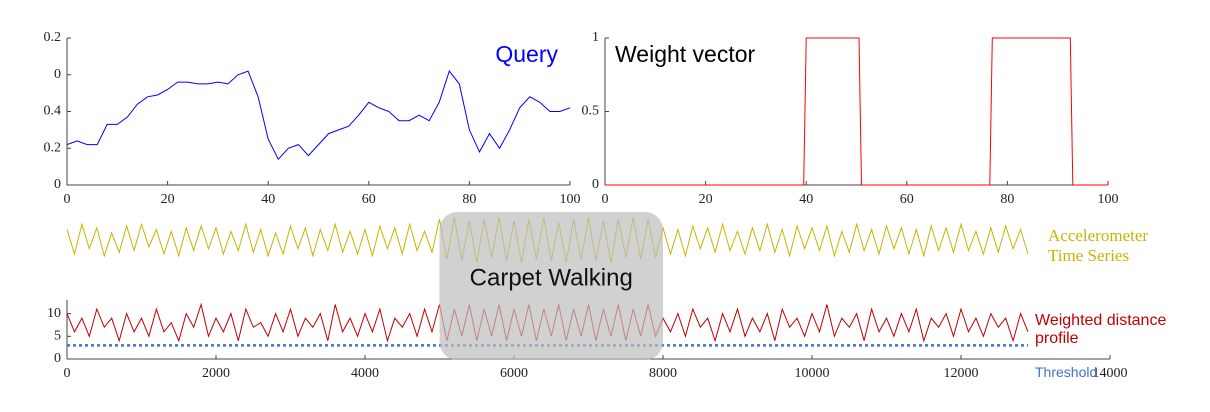  What do you see at coordinates (54, 313) in the screenshot?
I see `y-tick-label: 10` at bounding box center [54, 313].